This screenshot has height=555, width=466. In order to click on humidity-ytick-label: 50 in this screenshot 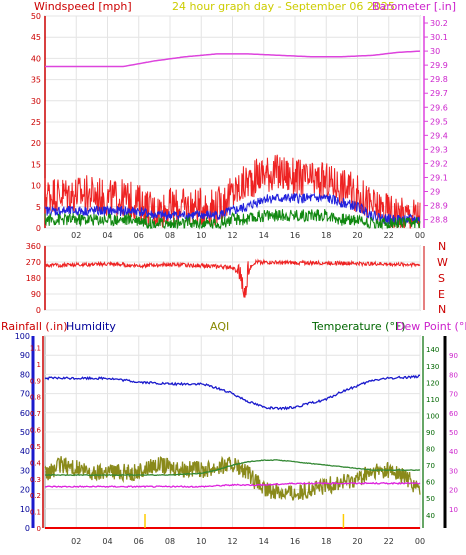, I will do `click(25, 432)`.